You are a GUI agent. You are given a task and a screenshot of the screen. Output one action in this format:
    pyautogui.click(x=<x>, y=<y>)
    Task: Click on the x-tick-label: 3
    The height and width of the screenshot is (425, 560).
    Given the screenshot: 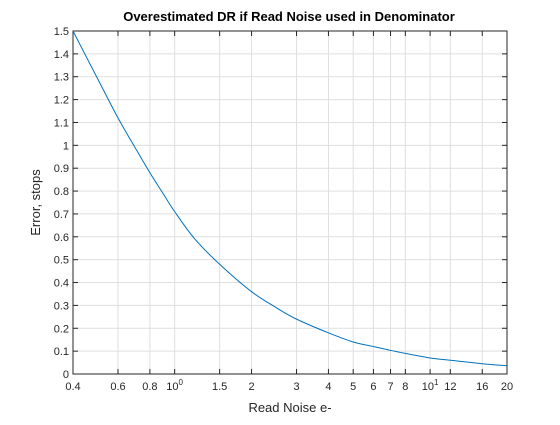 What is the action you would take?
    pyautogui.click(x=296, y=387)
    